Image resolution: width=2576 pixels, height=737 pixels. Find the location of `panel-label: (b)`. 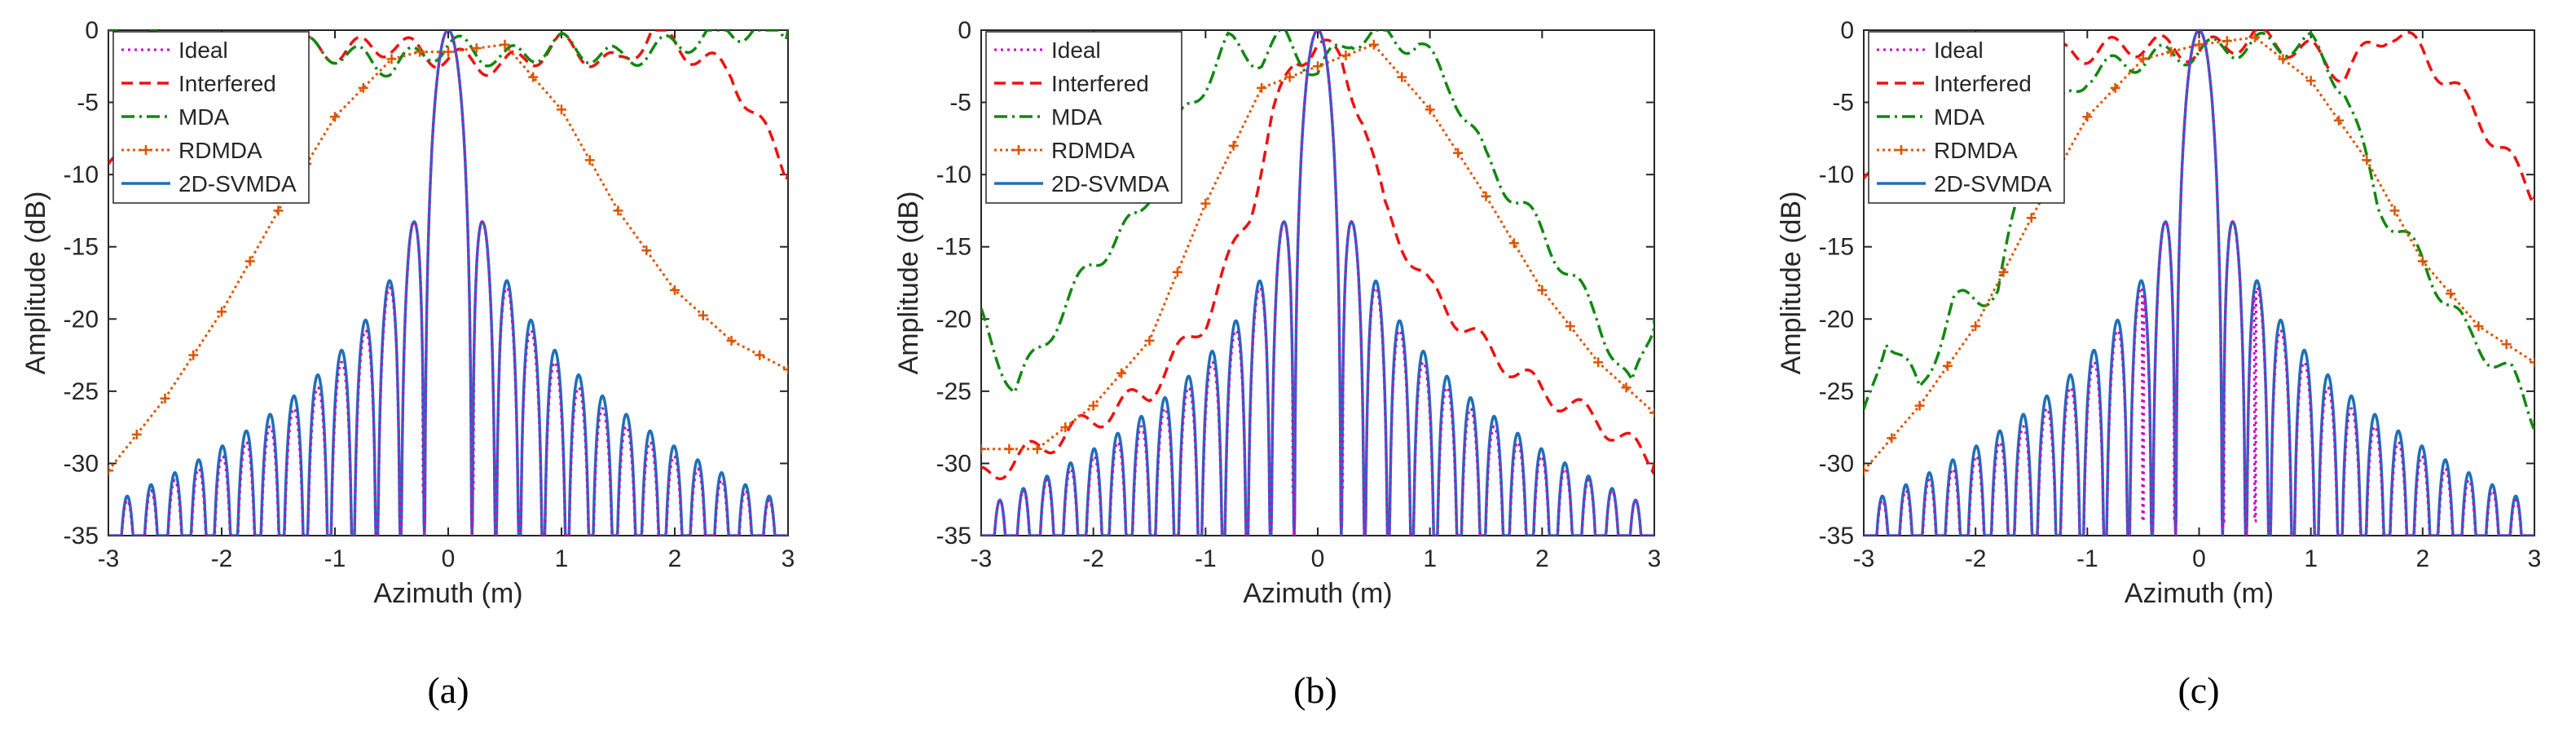

panel-label: (b) is located at coordinates (1315, 690).